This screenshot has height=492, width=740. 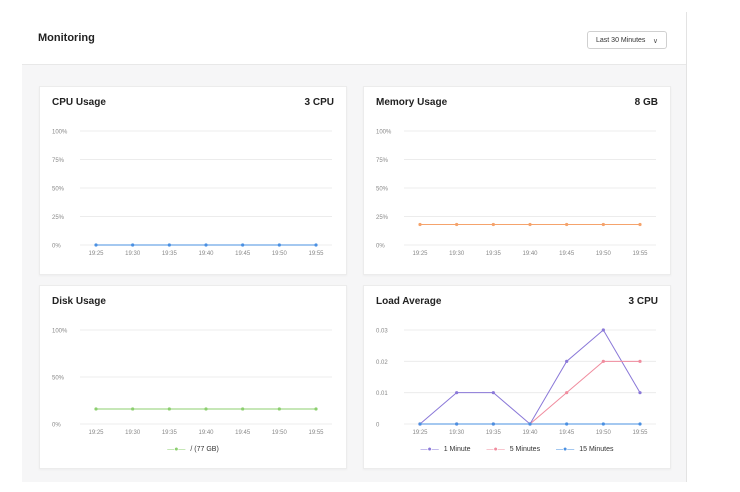 I want to click on disk-legend: —●— / (77 GB), so click(x=193, y=449).